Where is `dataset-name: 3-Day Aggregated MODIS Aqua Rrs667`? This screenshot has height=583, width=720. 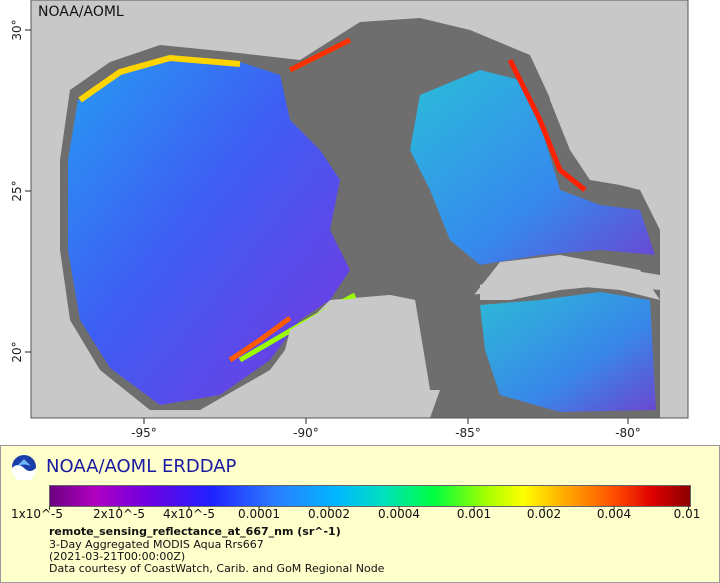 dataset-name: 3-Day Aggregated MODIS Aqua Rrs667 is located at coordinates (156, 544).